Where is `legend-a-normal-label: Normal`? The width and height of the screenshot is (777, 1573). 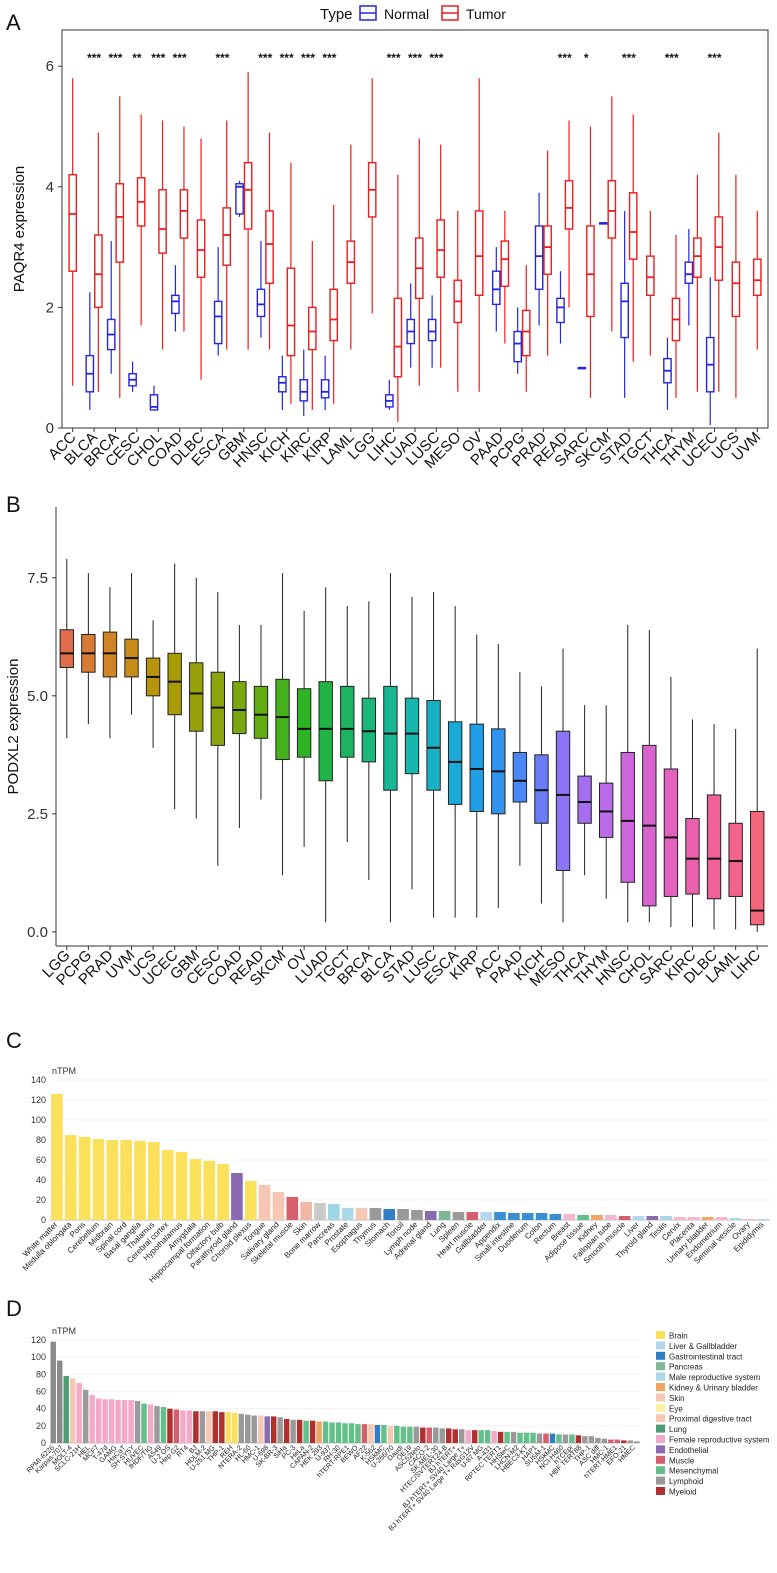 legend-a-normal-label: Normal is located at coordinates (406, 14).